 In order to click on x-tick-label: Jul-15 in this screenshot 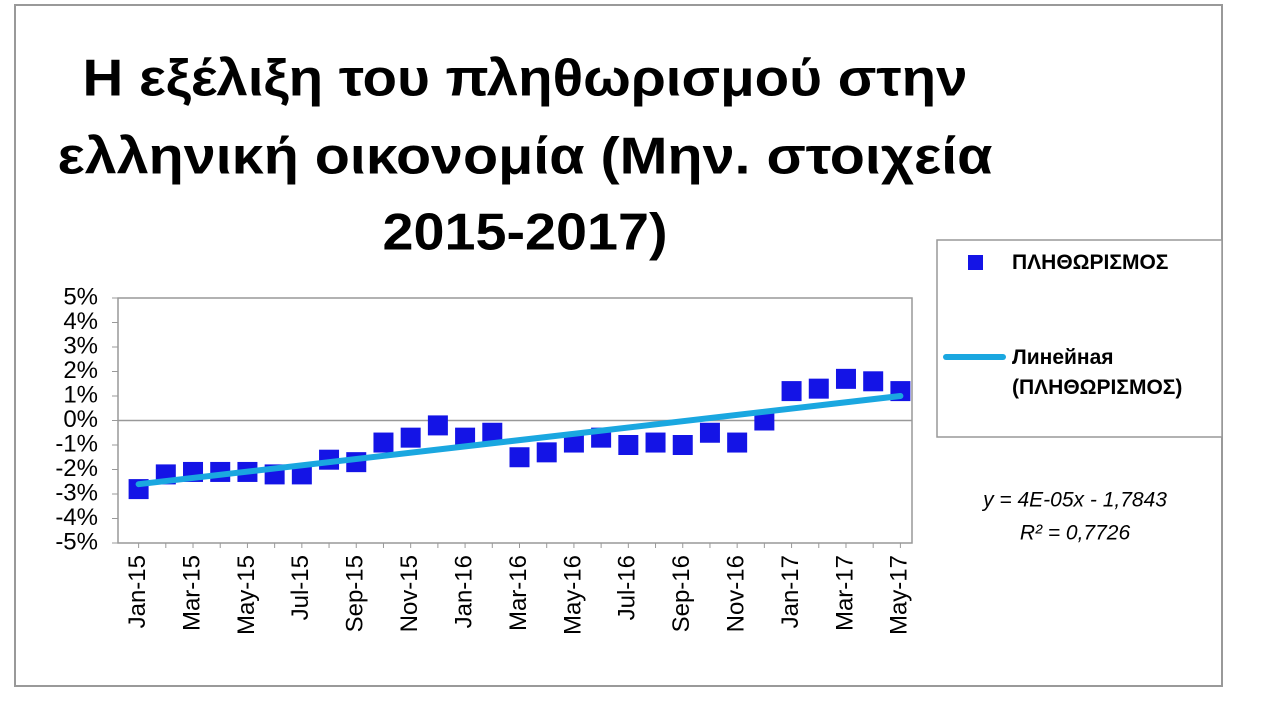, I will do `click(300, 587)`.